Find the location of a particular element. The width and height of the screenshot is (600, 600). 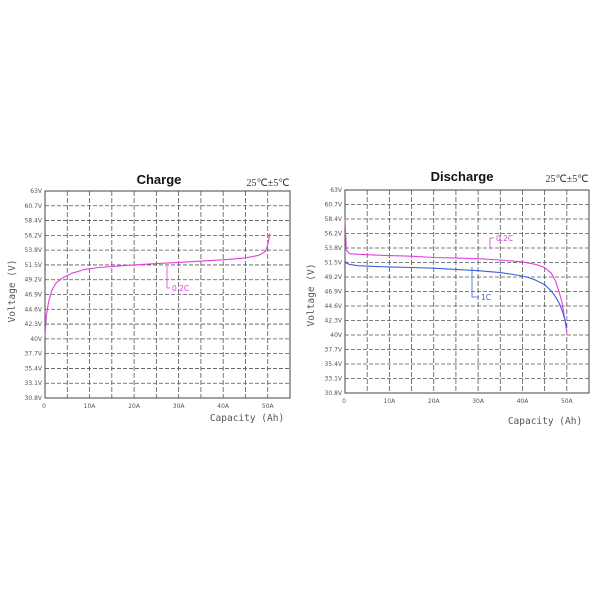

discharge-y-tick-label: 51.5V is located at coordinates (334, 263).